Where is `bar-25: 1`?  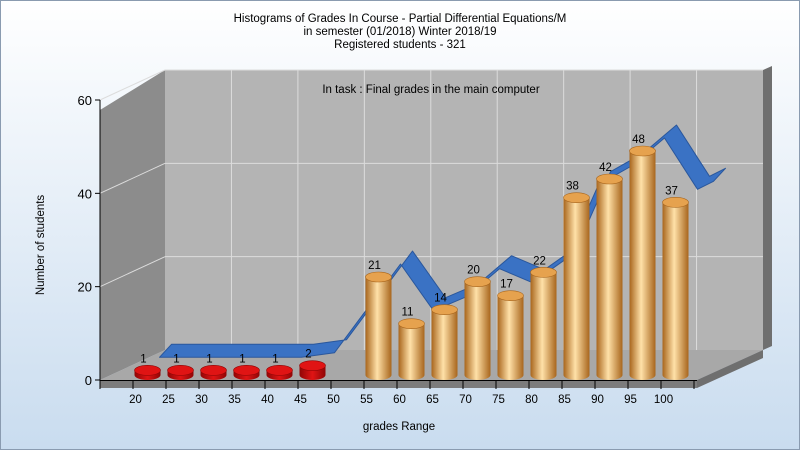 bar-25: 1 is located at coordinates (180, 366).